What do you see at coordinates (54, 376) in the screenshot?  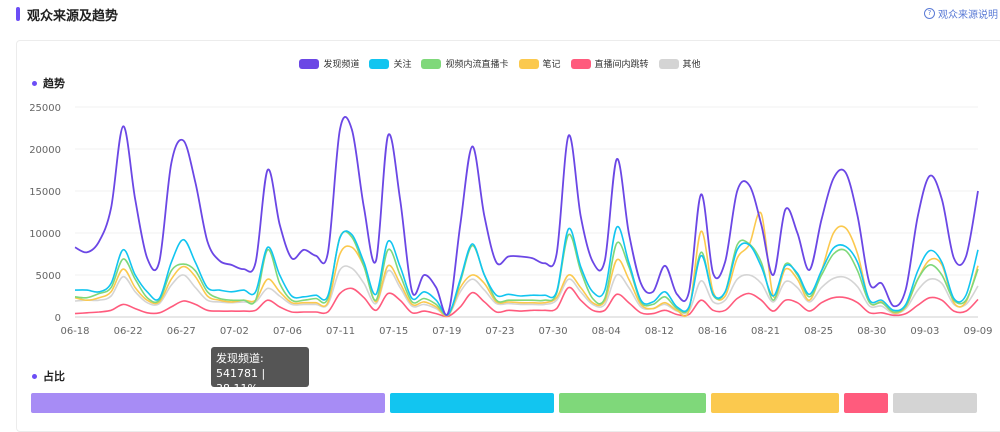 I see `ratio-label-text: 占比` at bounding box center [54, 376].